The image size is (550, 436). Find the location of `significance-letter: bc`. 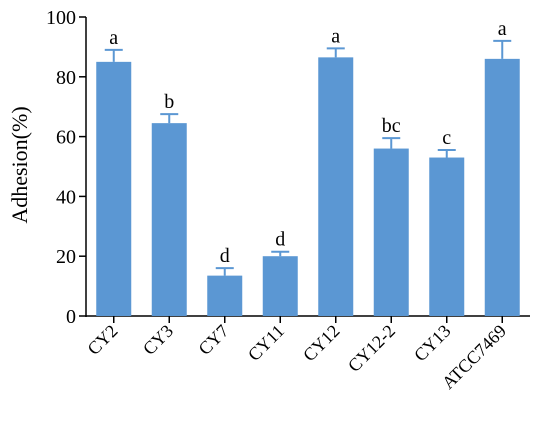

significance-letter: bc is located at coordinates (391, 126).